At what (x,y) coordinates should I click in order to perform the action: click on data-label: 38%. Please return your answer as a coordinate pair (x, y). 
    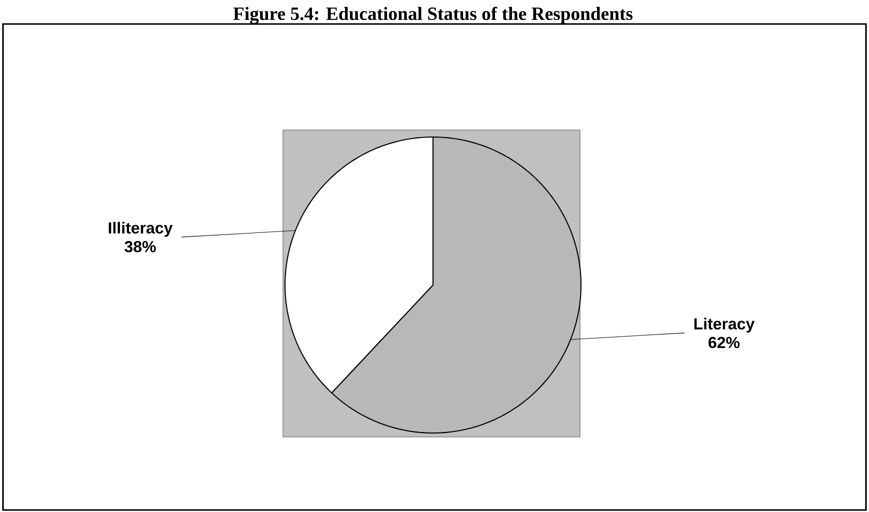
    Looking at the image, I should click on (140, 246).